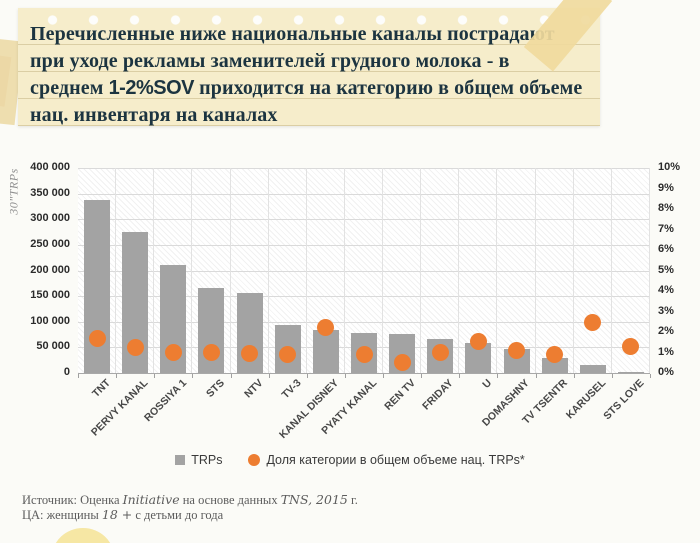  Describe the element at coordinates (50, 218) in the screenshot. I see `y-axis-tick-label: 300 000` at that location.